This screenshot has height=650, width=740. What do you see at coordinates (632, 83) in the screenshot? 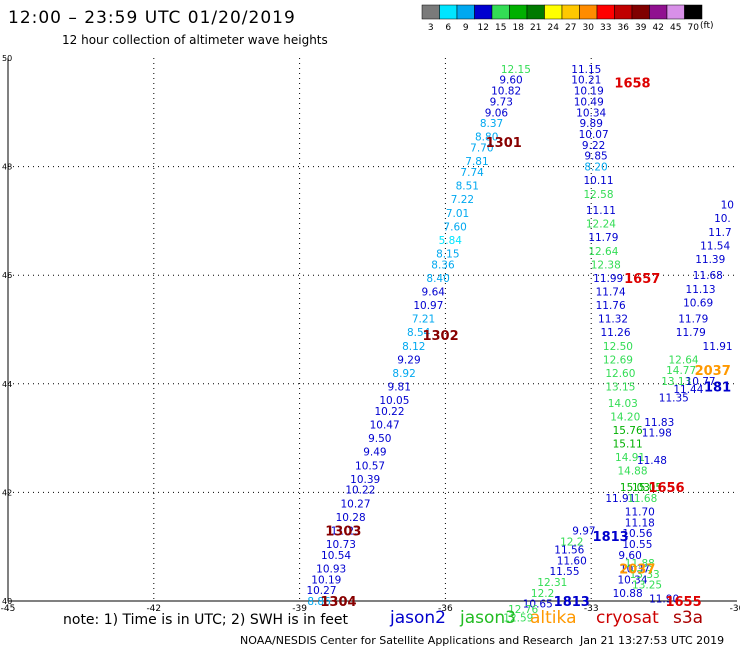
I see `time-annotation: 1658` at bounding box center [632, 83].